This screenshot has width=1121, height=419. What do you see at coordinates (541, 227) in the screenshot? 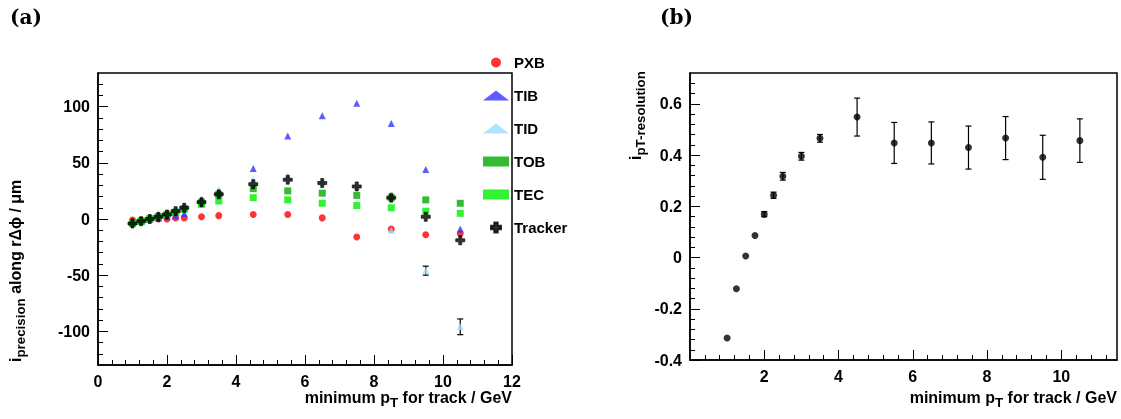
I see `legend-label: Tracker` at bounding box center [541, 227].